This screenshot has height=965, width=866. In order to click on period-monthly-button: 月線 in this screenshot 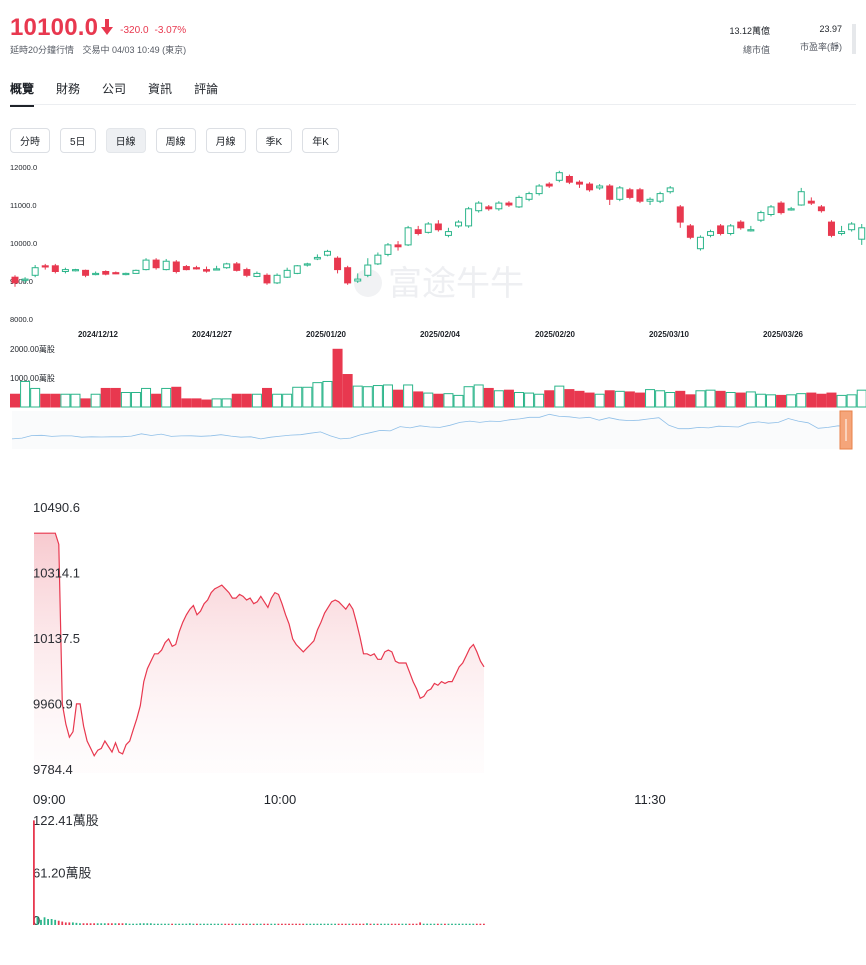, I will do `click(225, 140)`.